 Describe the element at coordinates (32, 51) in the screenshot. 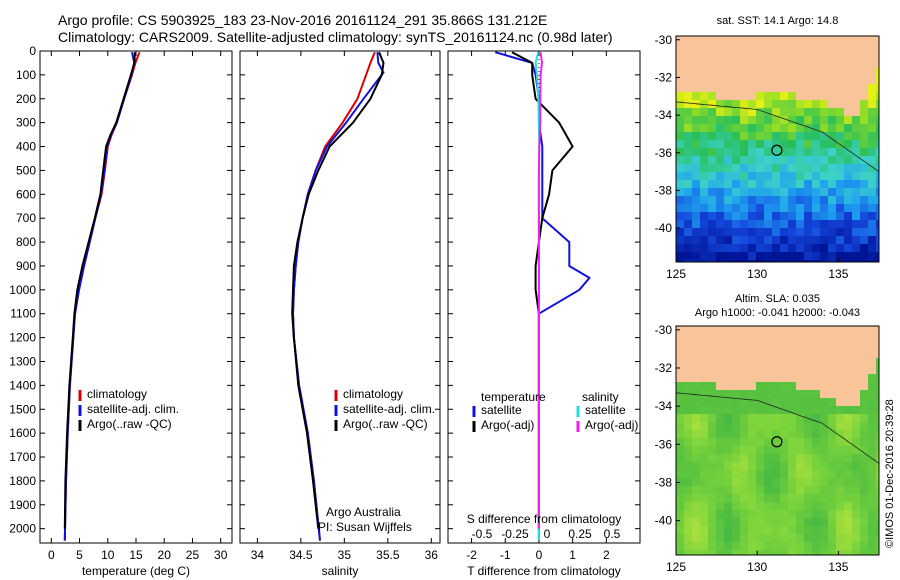

I see `depth-tick-label: 0` at that location.